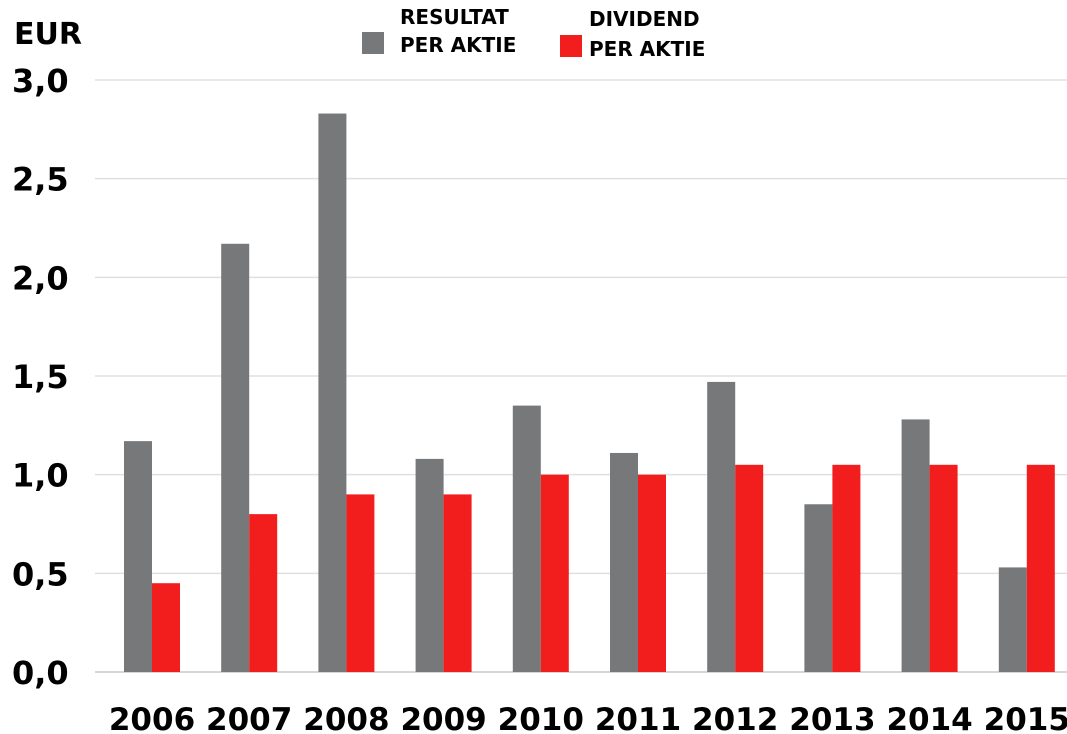 Image resolution: width=1067 pixels, height=734 pixels. I want to click on legend: RESULTAT PER AKTIE DIVIDEND PER AKTIE, so click(533, 33).